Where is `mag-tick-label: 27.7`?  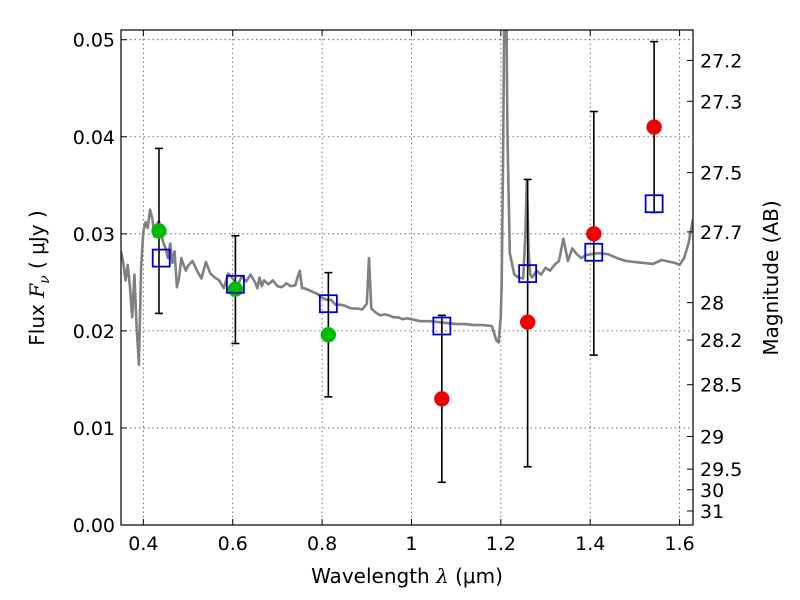
mag-tick-label: 27.7 is located at coordinates (721, 233).